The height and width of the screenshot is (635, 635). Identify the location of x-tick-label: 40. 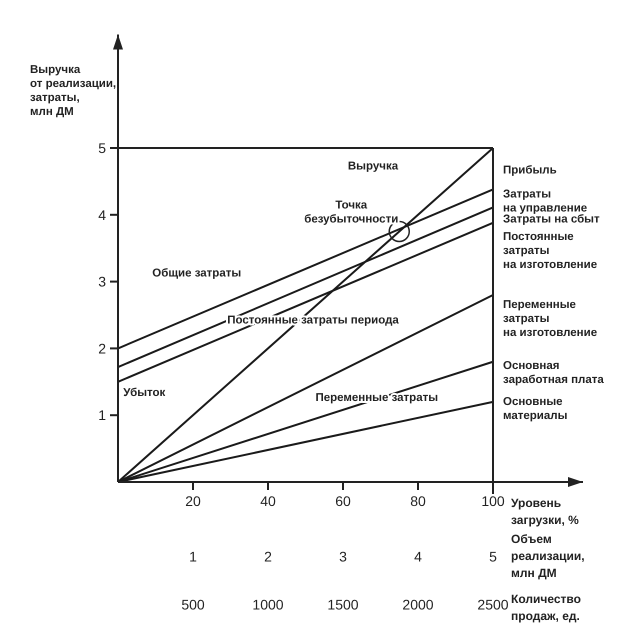
(268, 500).